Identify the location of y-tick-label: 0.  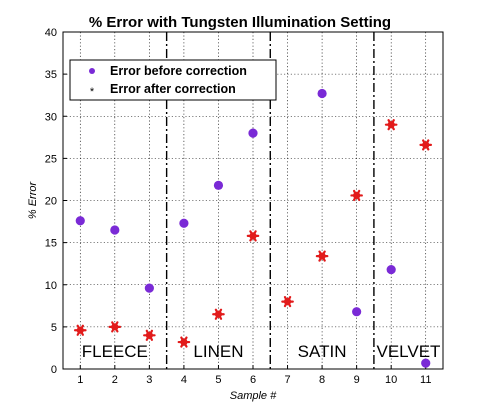
(54, 370).